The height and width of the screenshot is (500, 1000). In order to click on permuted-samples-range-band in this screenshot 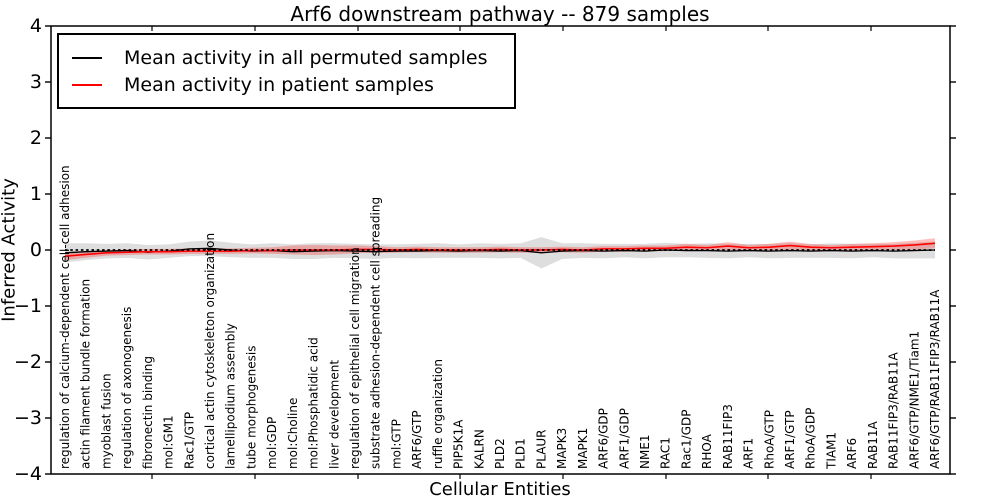, I will do `click(500, 253)`.